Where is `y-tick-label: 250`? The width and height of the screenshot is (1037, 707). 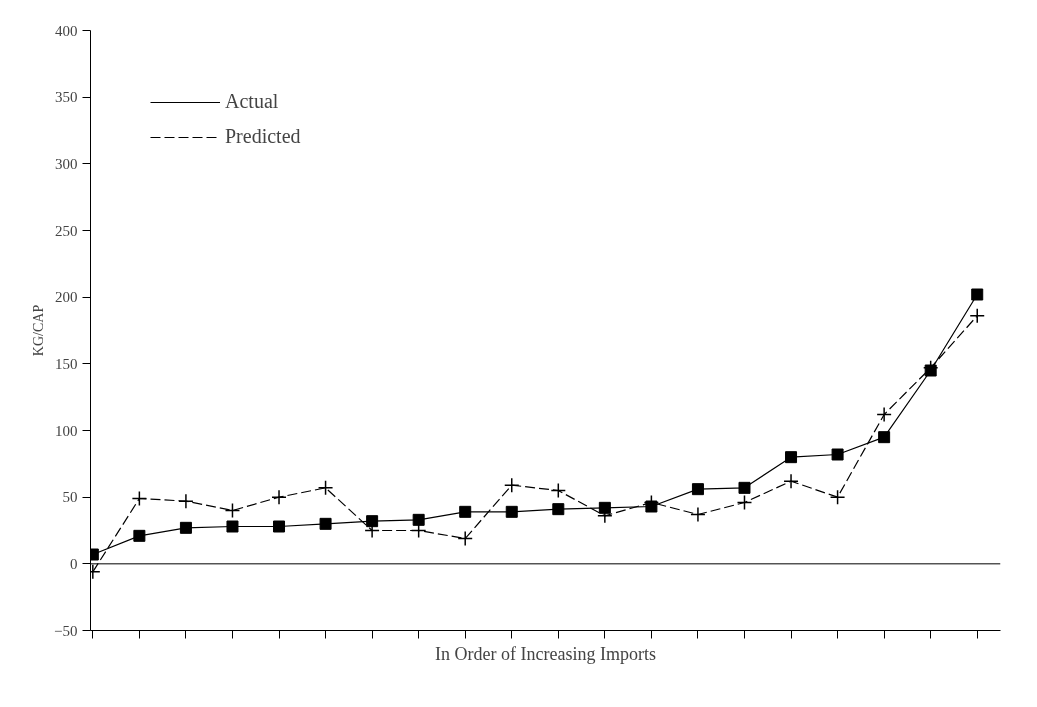
y-tick-label: 250 is located at coordinates (66, 230).